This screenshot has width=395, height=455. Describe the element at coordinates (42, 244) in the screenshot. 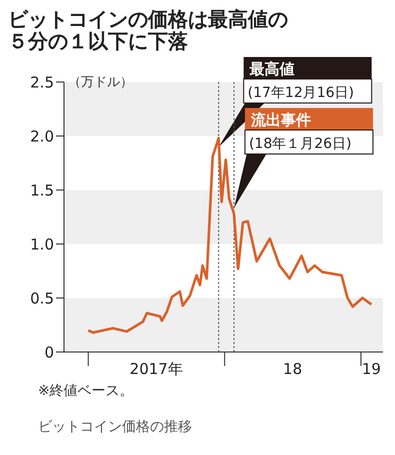

I see `y-tick-label: 1.0` at that location.